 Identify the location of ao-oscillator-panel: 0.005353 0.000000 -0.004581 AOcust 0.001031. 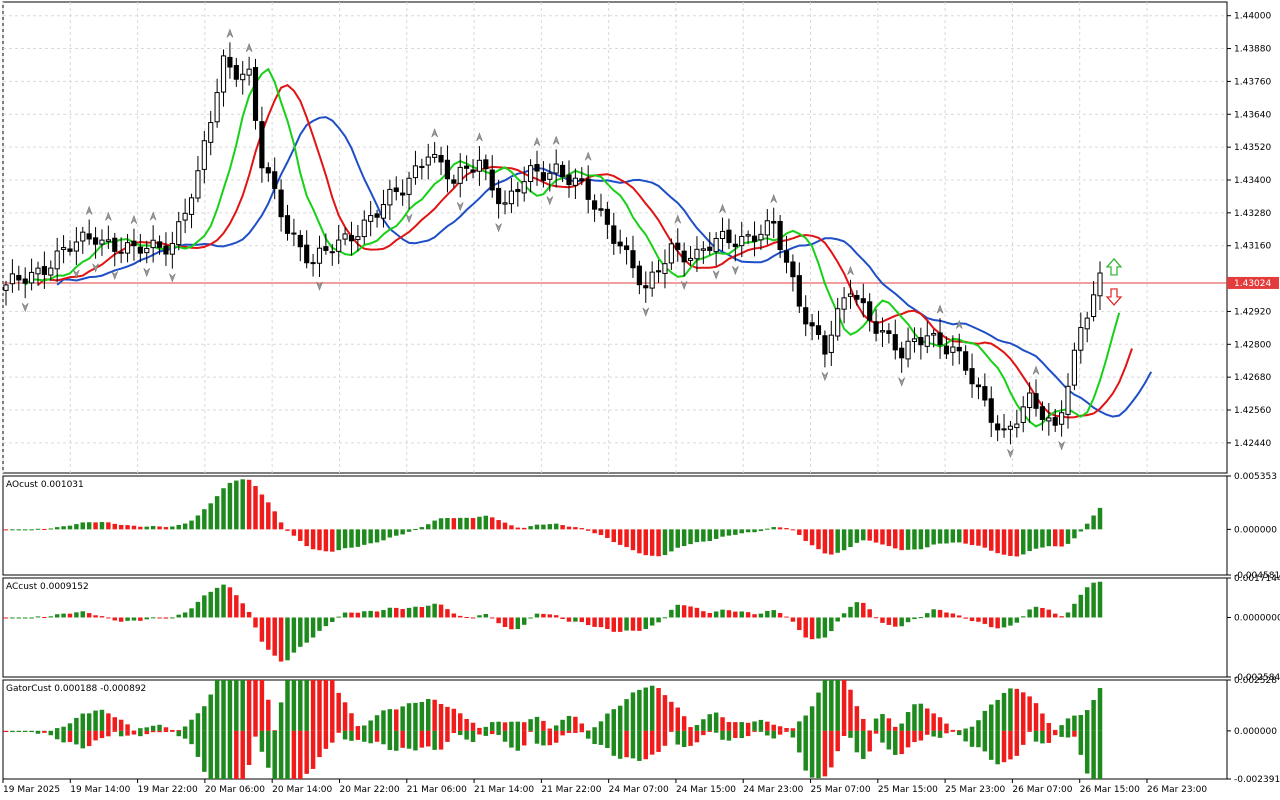
(641, 526).